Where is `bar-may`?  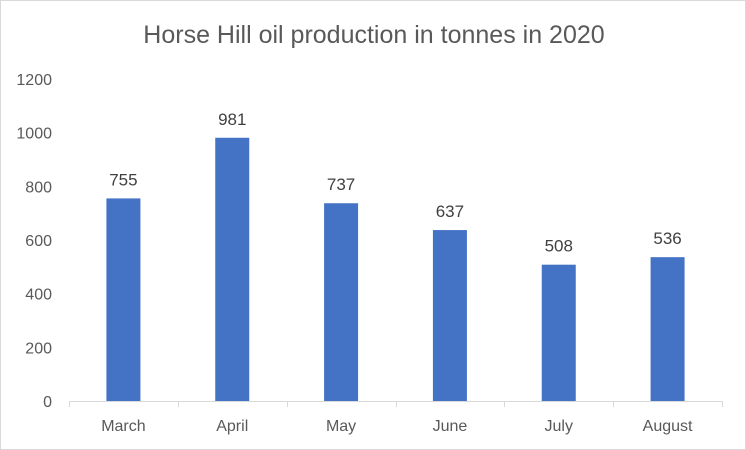 bar-may is located at coordinates (341, 302).